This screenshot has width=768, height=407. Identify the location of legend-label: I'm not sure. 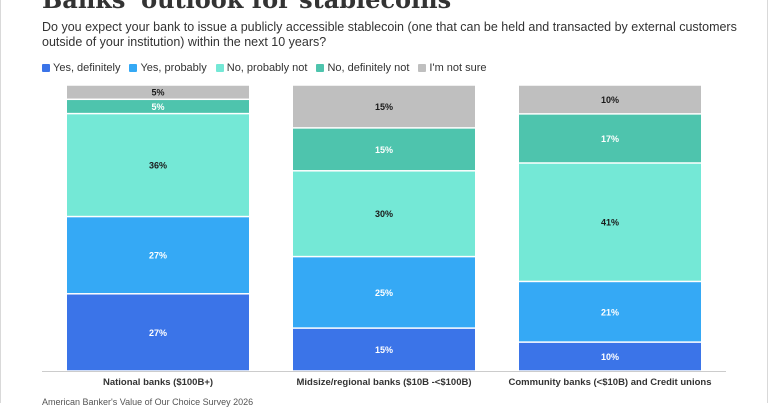
(458, 68).